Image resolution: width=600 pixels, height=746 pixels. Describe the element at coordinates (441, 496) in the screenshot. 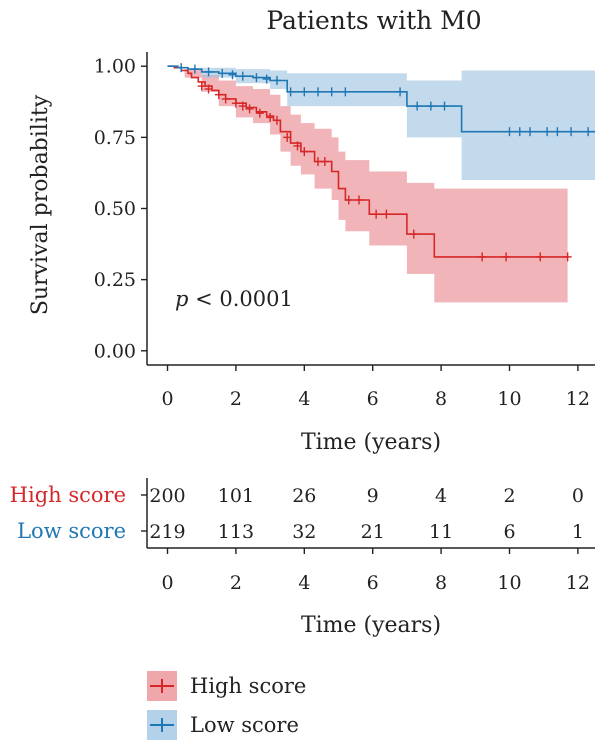

I see `risk-count: 4` at that location.